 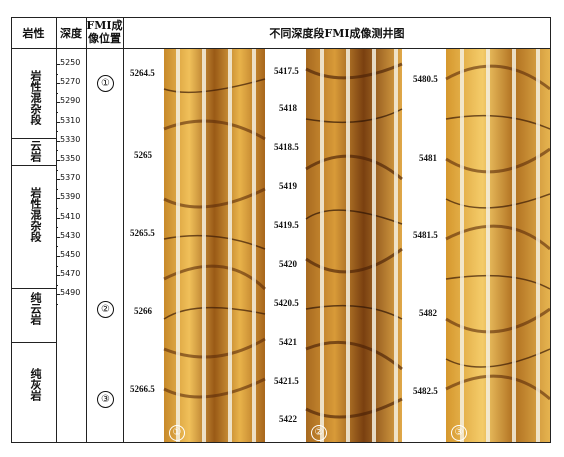 What do you see at coordinates (288, 419) in the screenshot?
I see `panel2-depth-label: 5422` at bounding box center [288, 419].